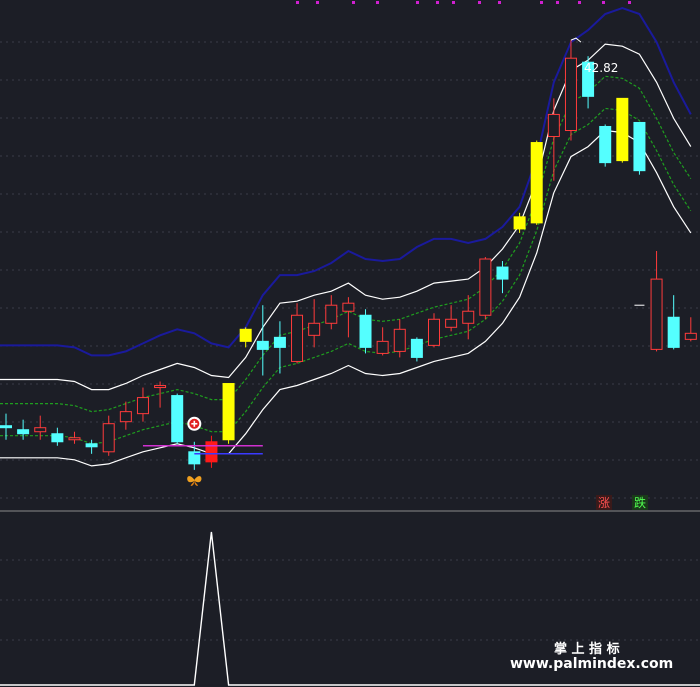  I want to click on up-badge-bg, so click(604, 502).